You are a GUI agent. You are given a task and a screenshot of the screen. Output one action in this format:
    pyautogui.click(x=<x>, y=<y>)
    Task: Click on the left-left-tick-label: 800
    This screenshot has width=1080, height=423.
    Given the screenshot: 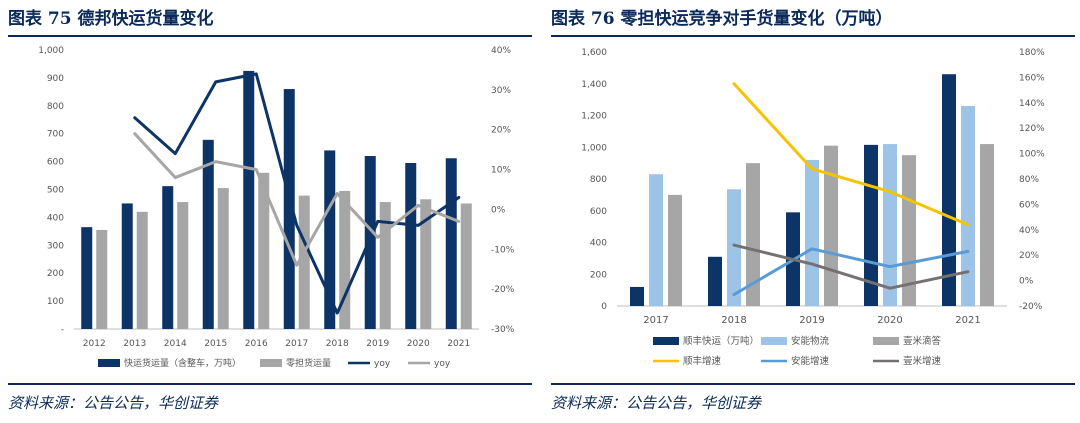 What is the action you would take?
    pyautogui.click(x=55, y=107)
    